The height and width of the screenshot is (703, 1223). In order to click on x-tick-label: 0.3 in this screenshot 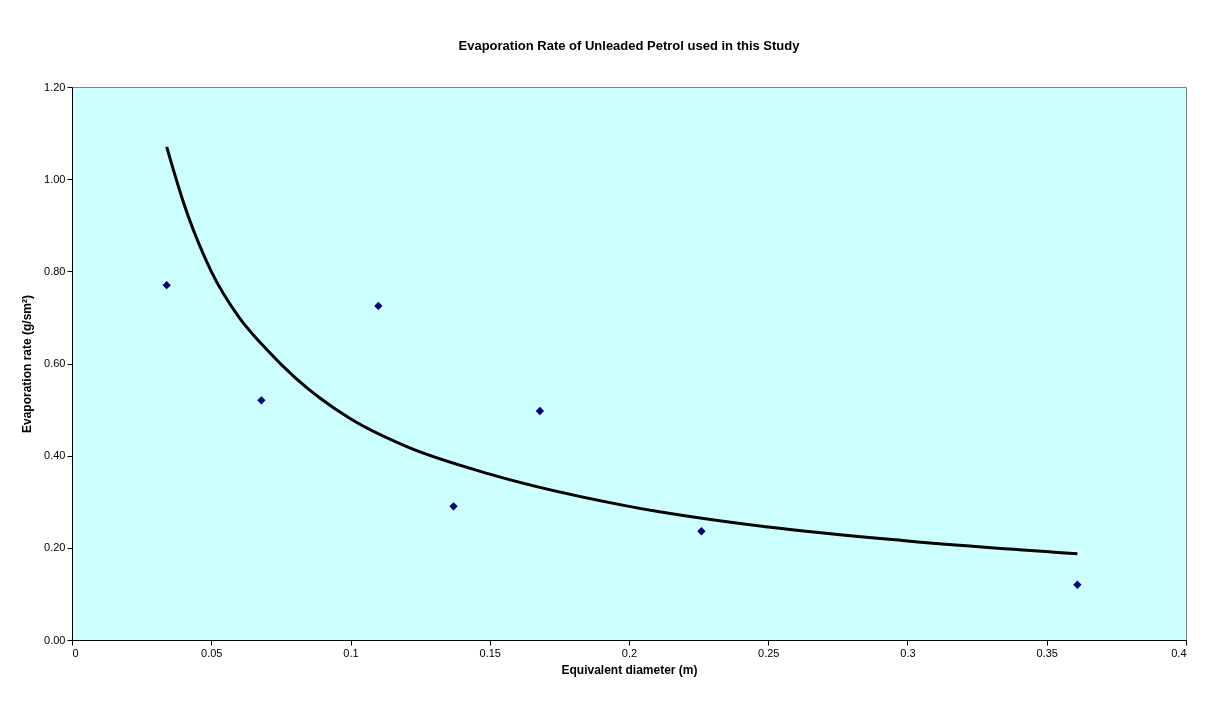, I will do `click(908, 652)`.